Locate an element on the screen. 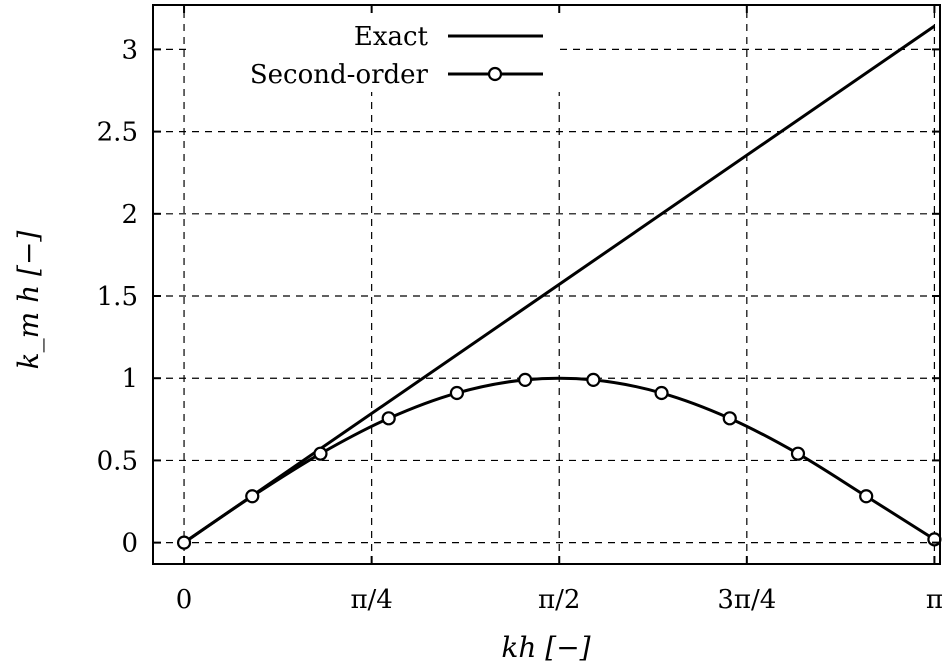 This screenshot has height=671, width=943. y-tick-label: 1.5 is located at coordinates (117, 297).